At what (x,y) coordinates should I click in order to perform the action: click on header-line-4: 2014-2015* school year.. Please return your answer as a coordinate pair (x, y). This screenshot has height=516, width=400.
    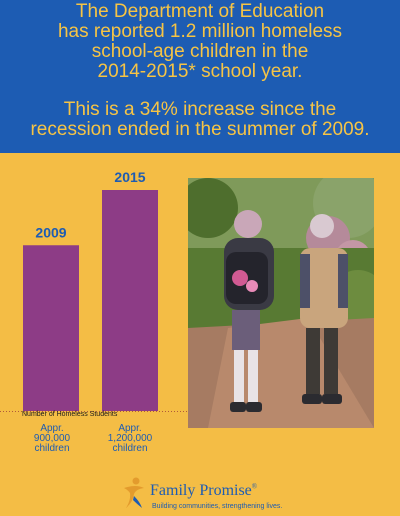
    Looking at the image, I should click on (200, 71).